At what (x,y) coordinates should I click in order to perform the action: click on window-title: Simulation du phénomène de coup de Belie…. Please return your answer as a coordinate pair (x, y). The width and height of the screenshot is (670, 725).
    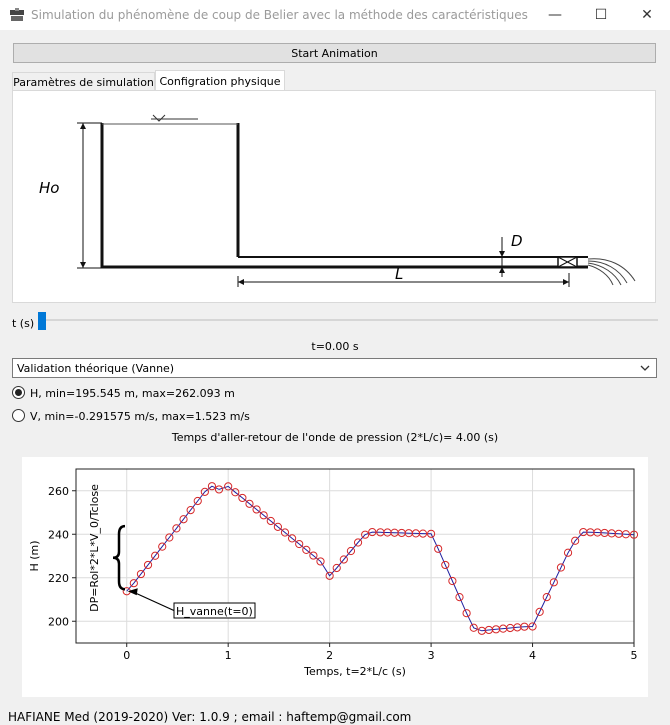
    Looking at the image, I should click on (279, 15).